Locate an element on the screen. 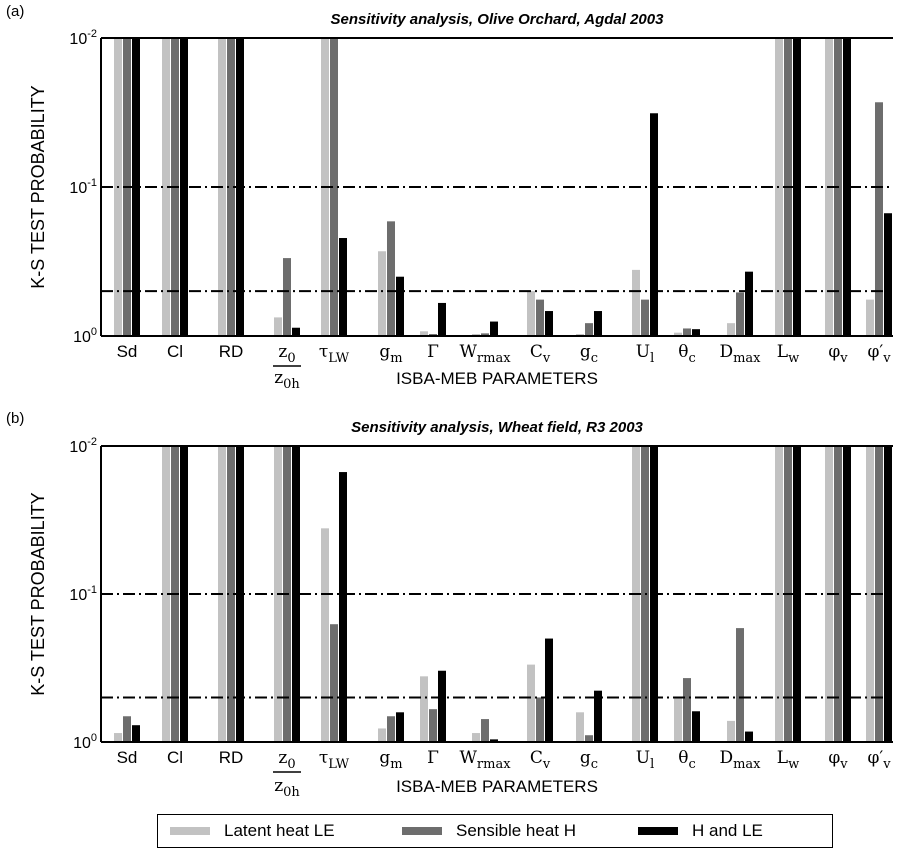 The width and height of the screenshot is (901, 849). panel-label: (a) is located at coordinates (15, 11).